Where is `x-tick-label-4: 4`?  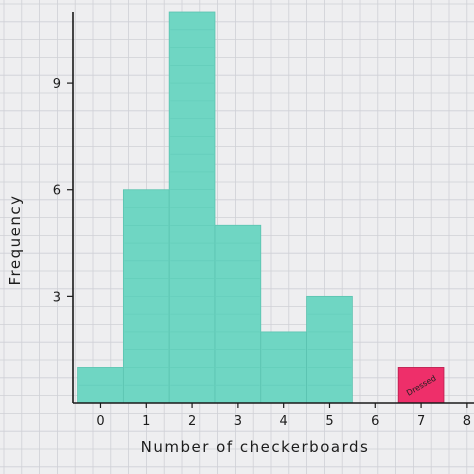 x-tick-label-4: 4 is located at coordinates (284, 421).